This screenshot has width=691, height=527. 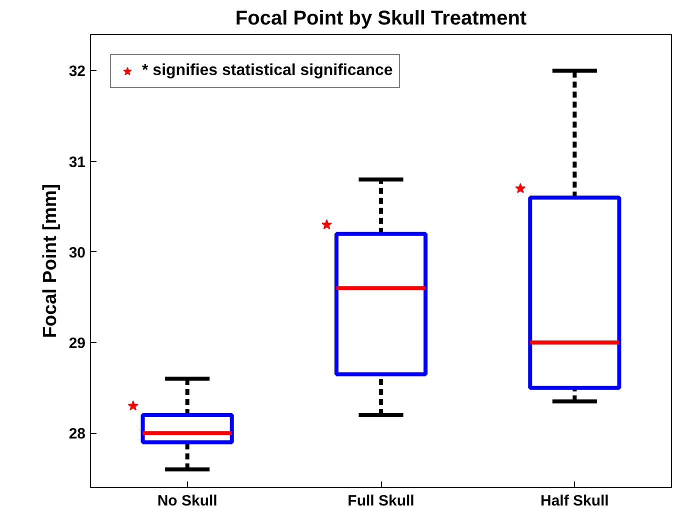 What do you see at coordinates (50, 261) in the screenshot?
I see `y-axis-title: Focal Point [mm]` at bounding box center [50, 261].